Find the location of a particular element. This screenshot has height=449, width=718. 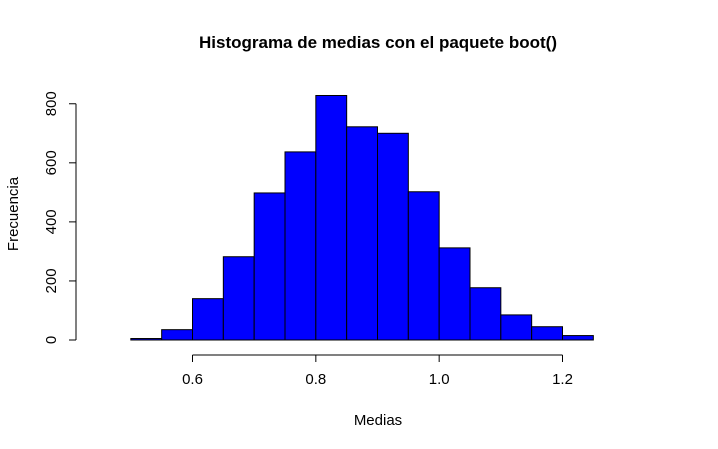

y-tick-label: 800 is located at coordinates (51, 103).